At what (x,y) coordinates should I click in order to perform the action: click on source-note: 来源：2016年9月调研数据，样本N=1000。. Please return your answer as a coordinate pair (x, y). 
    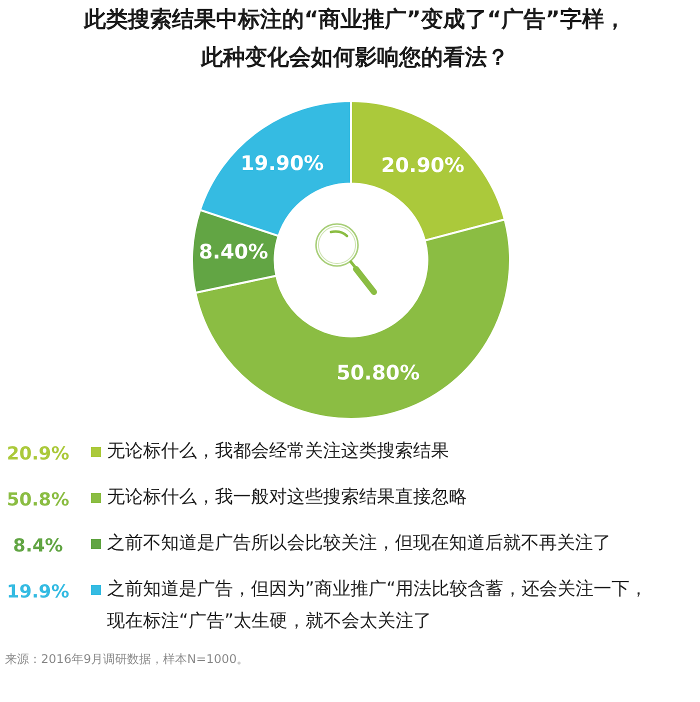
    Looking at the image, I should click on (127, 659).